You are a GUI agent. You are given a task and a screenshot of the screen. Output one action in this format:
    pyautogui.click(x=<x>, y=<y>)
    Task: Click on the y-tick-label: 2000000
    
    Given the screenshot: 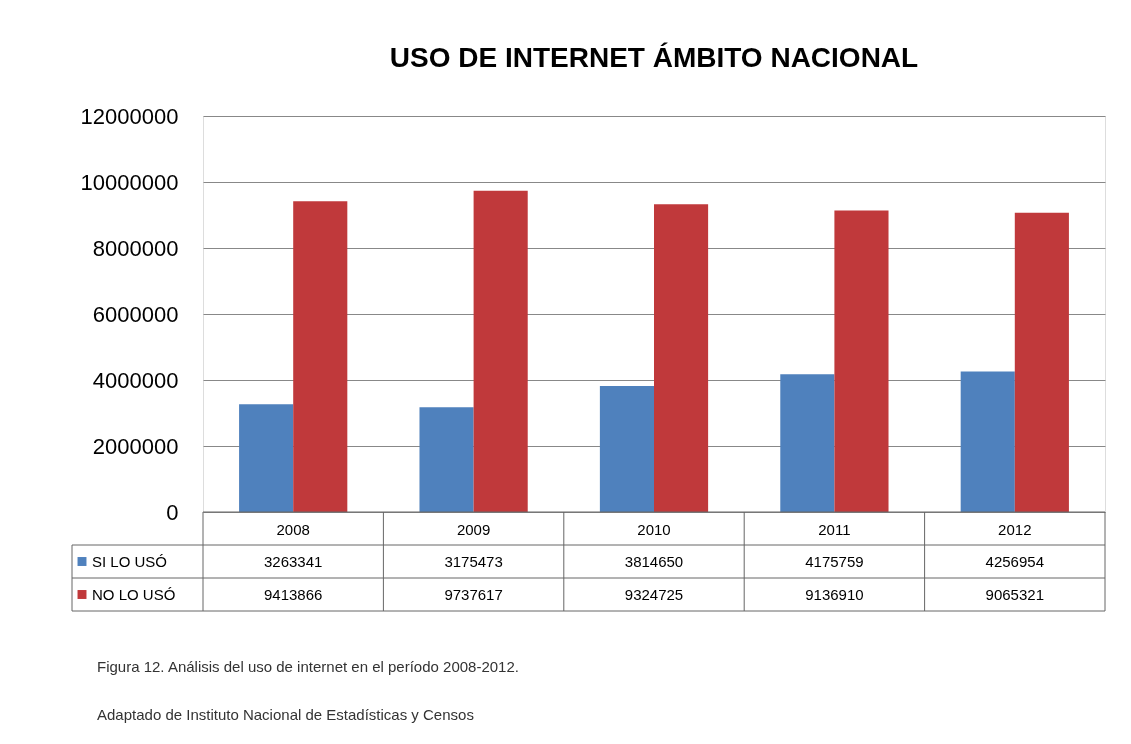 What is the action you would take?
    pyautogui.click(x=135, y=446)
    